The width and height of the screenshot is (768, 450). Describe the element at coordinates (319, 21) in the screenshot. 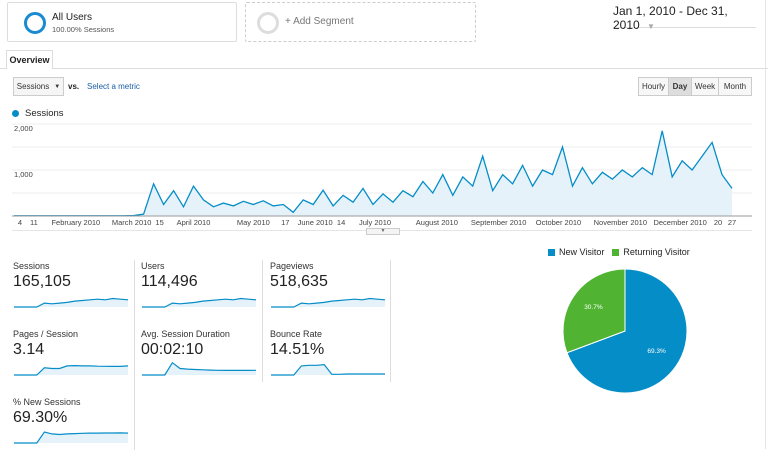

I see `add-segment-label: + Add Segment` at that location.